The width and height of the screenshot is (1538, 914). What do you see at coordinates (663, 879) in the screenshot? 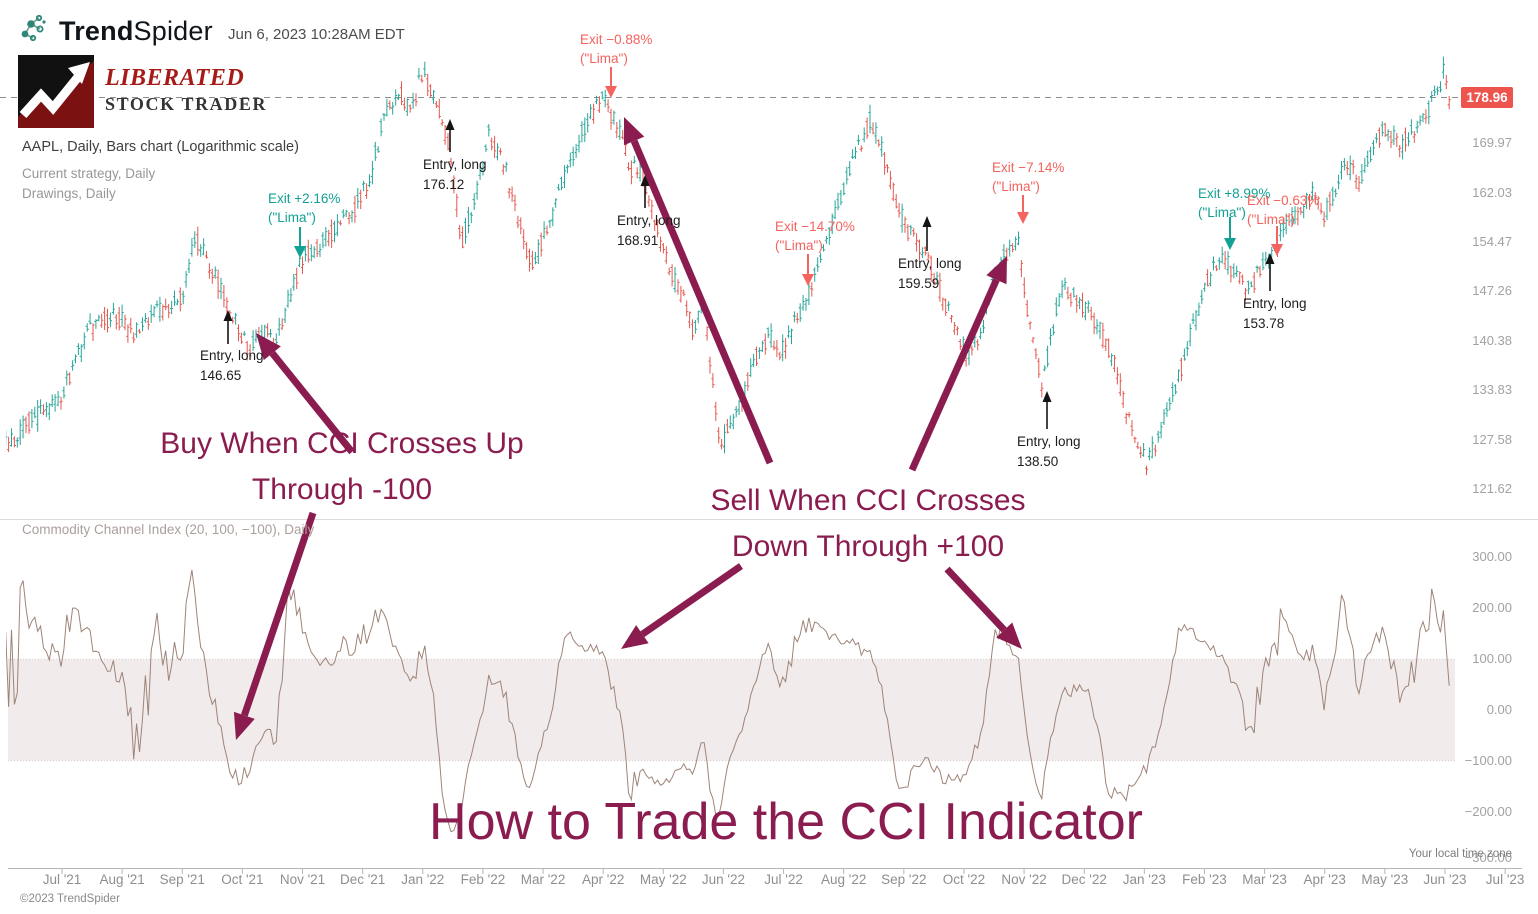
I see `time-axis-label: May '22` at bounding box center [663, 879].